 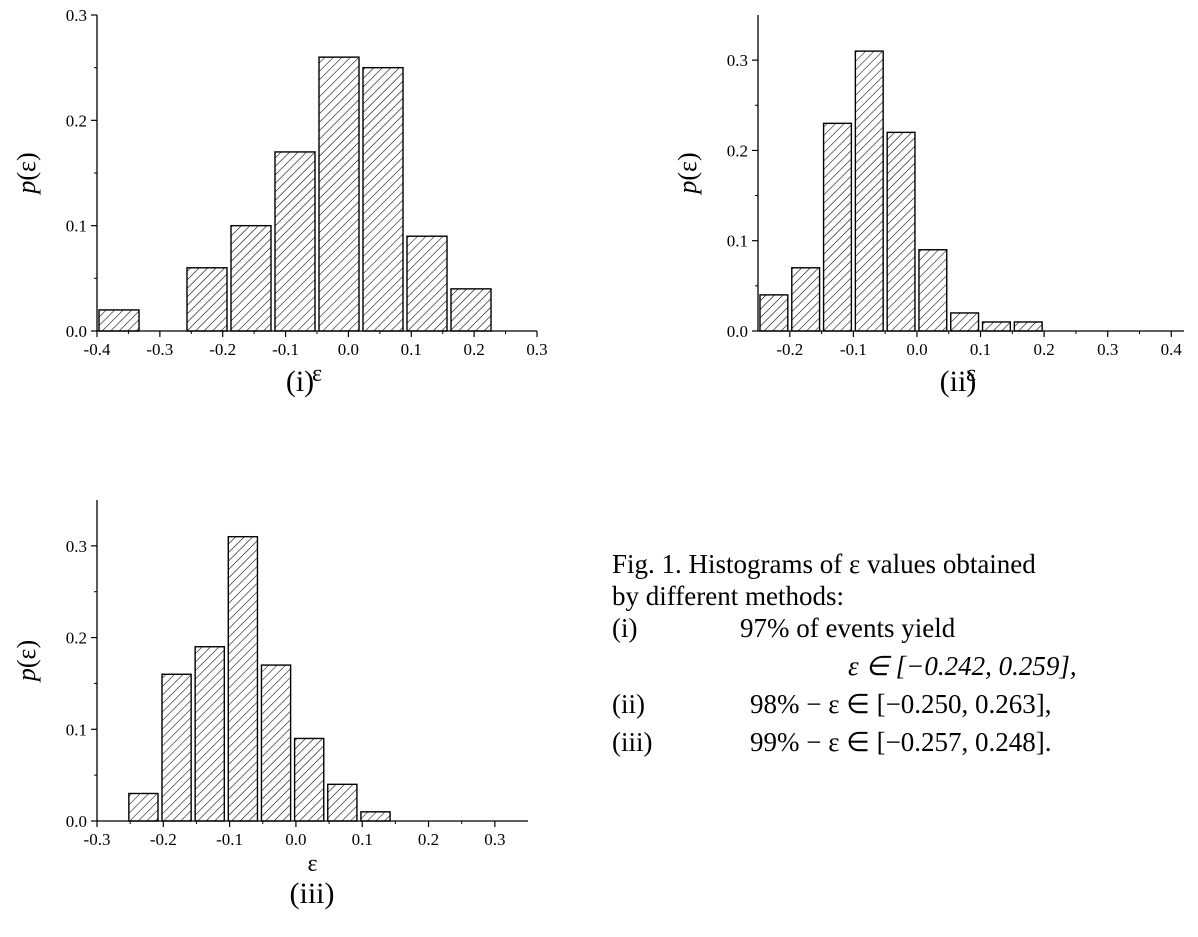 I want to click on panel-label: (i), so click(x=300, y=381).